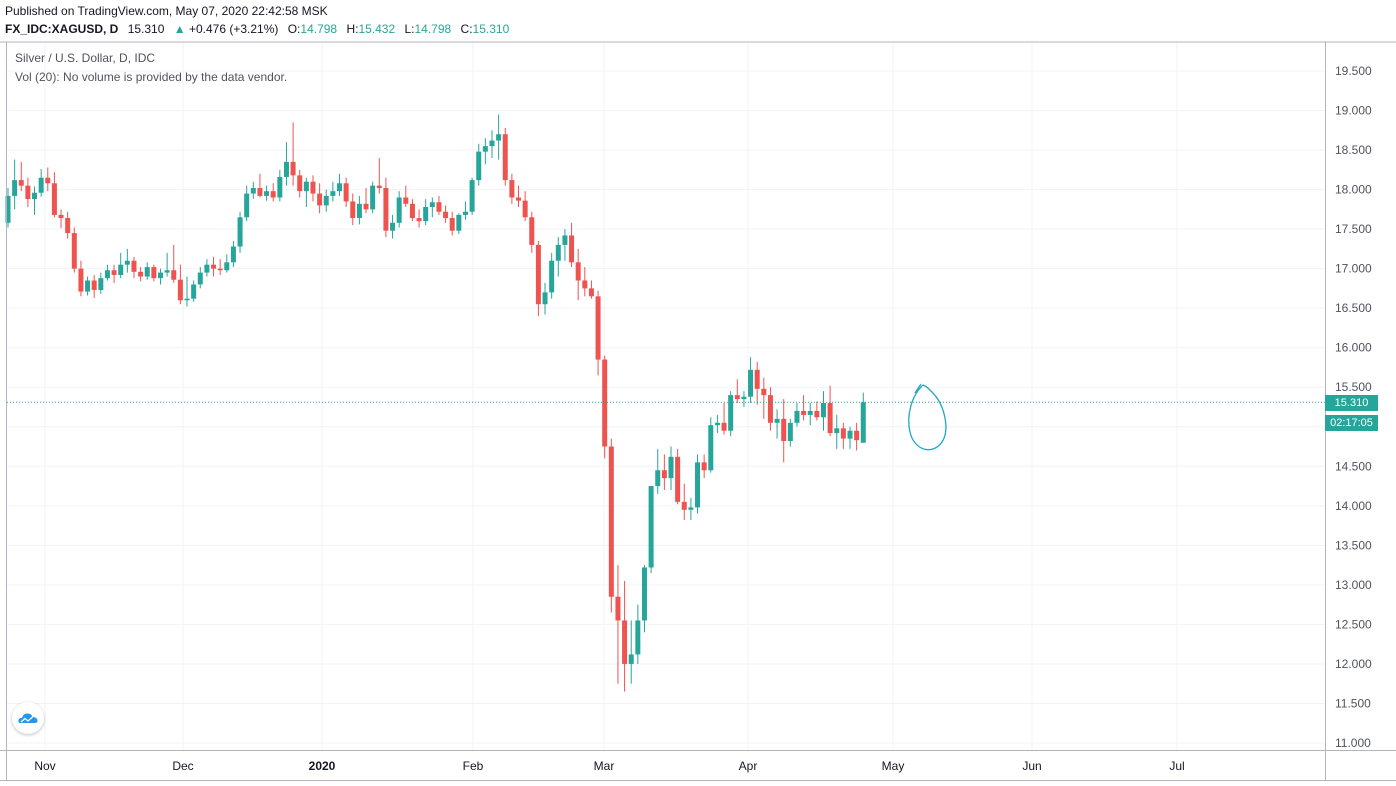  I want to click on change-arrow-icon: ▲, so click(179, 29).